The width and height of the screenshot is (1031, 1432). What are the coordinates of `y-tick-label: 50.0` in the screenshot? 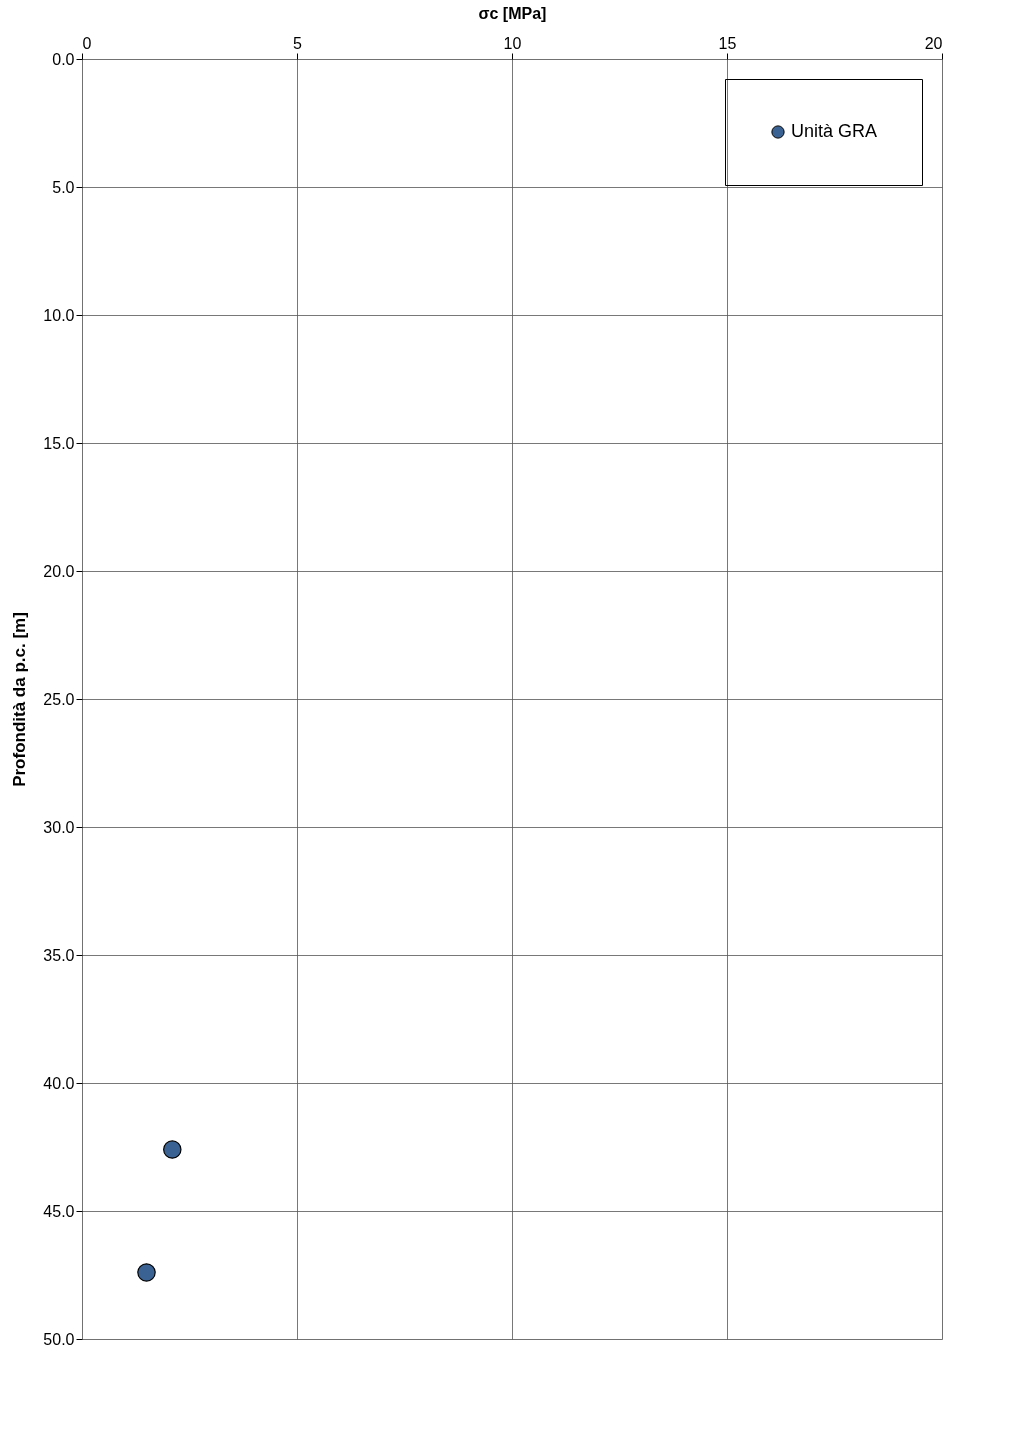 It's located at (59, 1339).